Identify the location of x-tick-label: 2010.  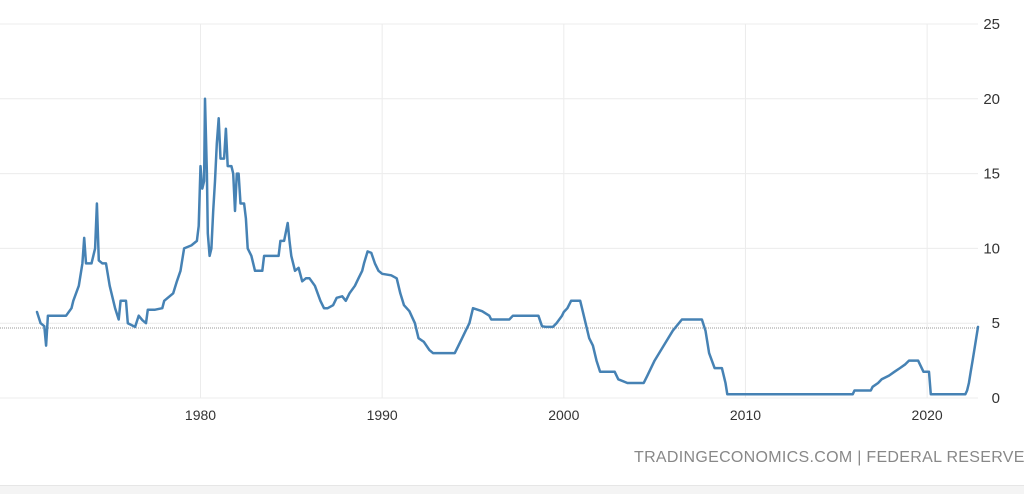
(745, 415).